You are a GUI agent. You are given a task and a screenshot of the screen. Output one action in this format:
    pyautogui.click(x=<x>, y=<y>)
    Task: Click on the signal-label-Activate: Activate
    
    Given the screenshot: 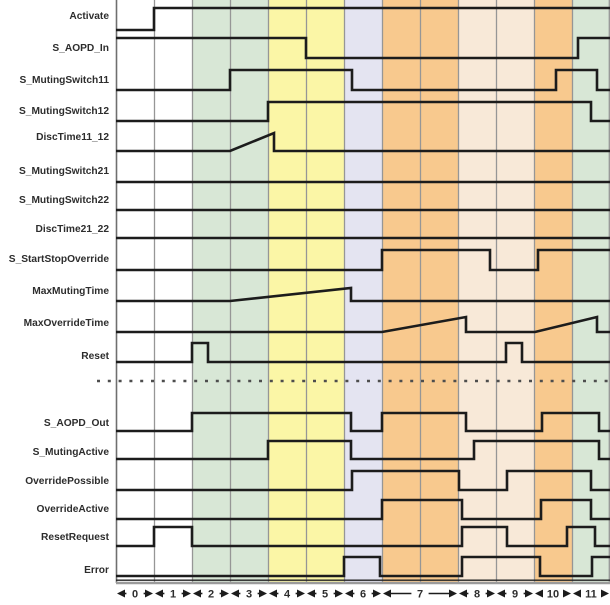 What is the action you would take?
    pyautogui.click(x=89, y=16)
    